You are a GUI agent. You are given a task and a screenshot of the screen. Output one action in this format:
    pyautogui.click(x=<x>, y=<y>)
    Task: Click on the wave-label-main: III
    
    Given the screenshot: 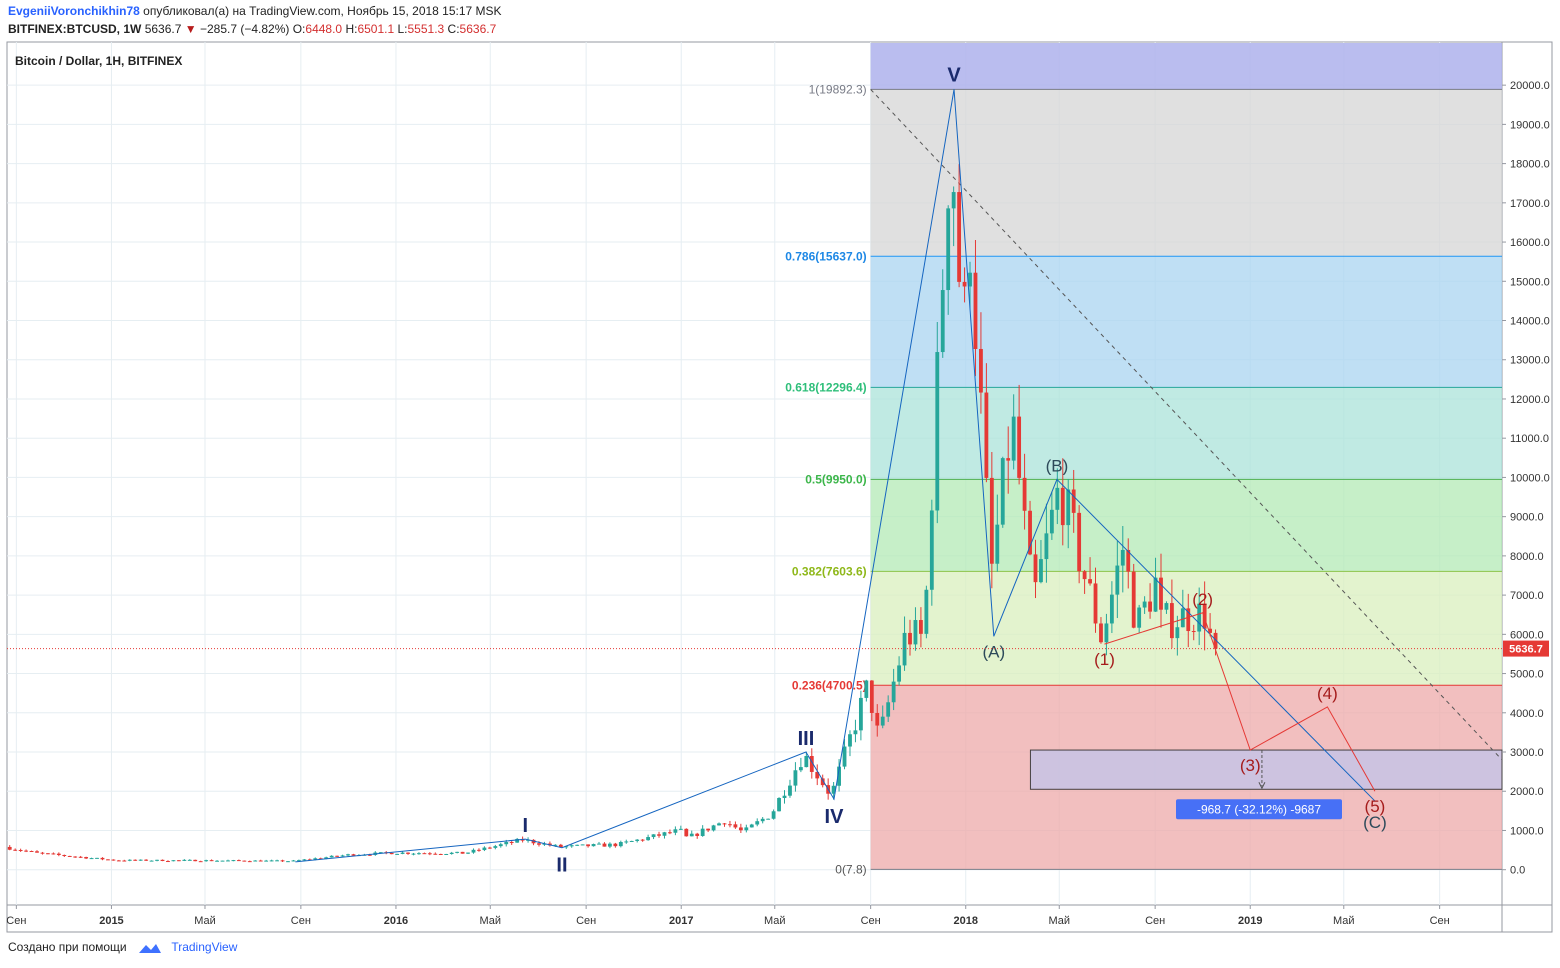 What is the action you would take?
    pyautogui.click(x=806, y=739)
    